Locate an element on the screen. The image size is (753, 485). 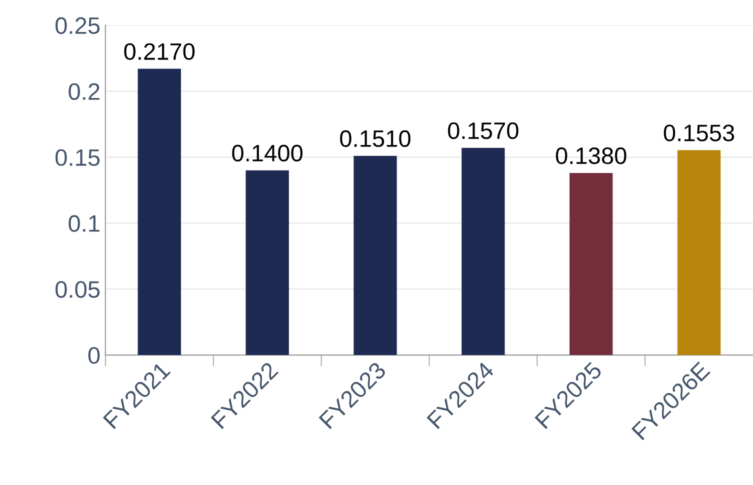
y-tick-label: 0.25 is located at coordinates (78, 25).